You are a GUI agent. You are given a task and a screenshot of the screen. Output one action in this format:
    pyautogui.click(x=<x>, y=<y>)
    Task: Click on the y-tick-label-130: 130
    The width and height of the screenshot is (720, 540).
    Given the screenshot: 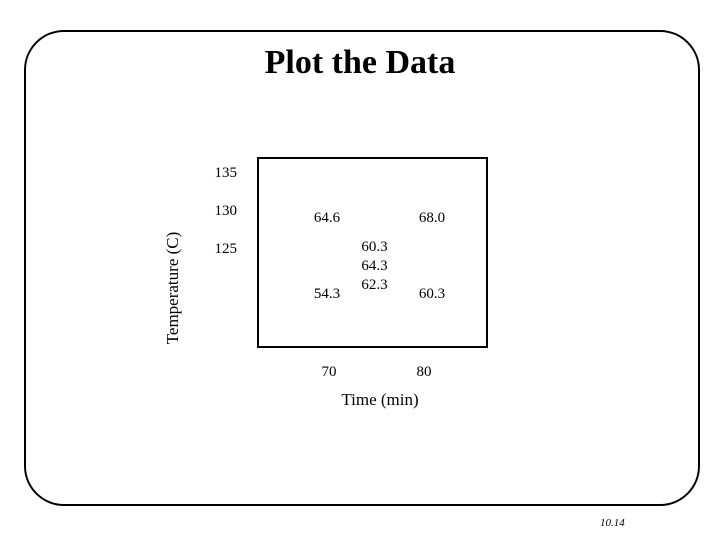 What is the action you would take?
    pyautogui.click(x=226, y=211)
    